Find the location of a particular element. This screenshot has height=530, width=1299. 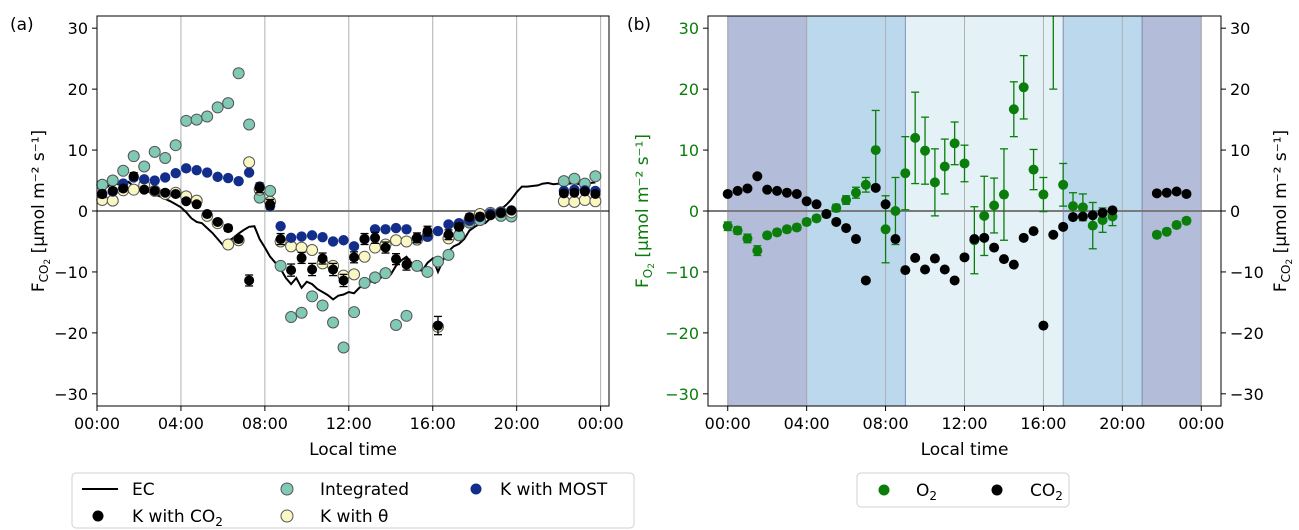

x-tick-label-5: 20:00 is located at coordinates (517, 423).